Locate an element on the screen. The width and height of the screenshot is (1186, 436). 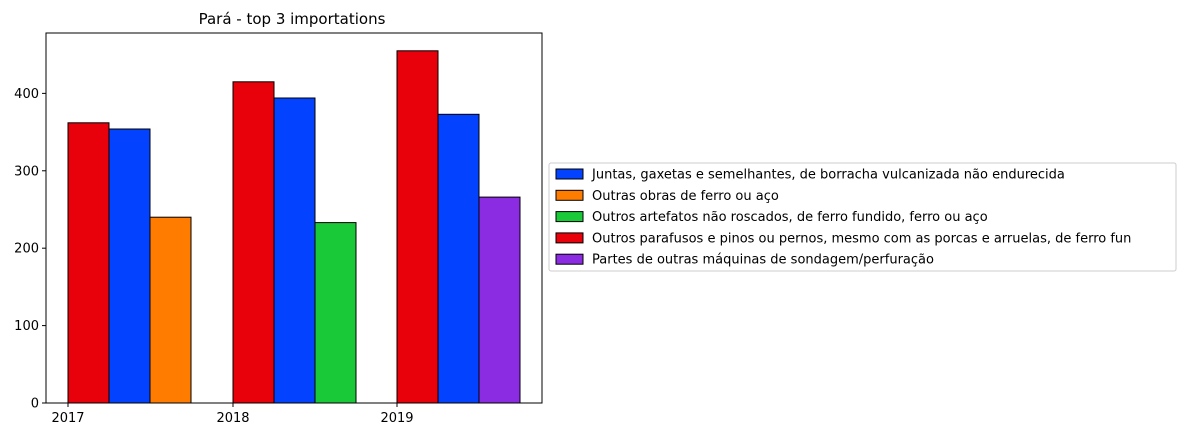
legend-label: Outras obras de ferro ou aço is located at coordinates (685, 196).